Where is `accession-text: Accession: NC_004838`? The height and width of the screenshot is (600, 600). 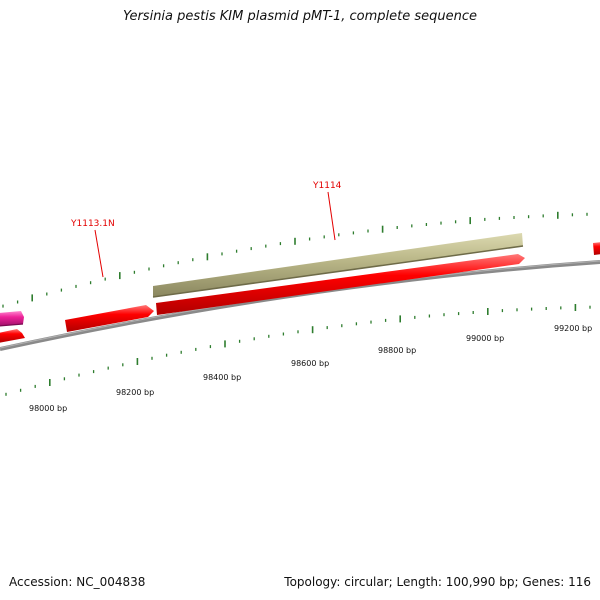 accession-text: Accession: NC_004838 is located at coordinates (77, 582).